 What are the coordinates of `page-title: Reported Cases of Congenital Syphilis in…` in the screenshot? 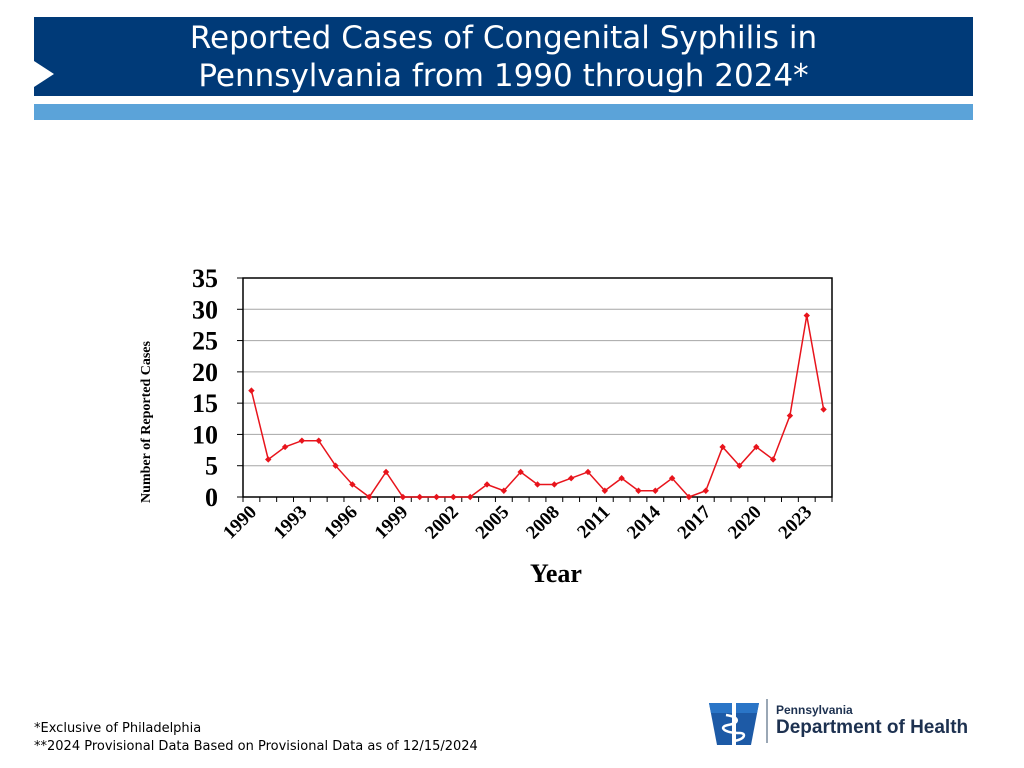 It's located at (503, 56).